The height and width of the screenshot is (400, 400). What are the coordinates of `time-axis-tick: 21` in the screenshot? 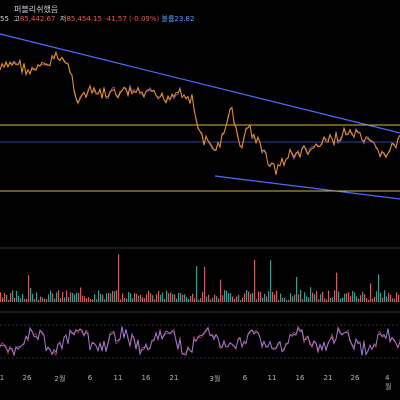 It's located at (328, 378).